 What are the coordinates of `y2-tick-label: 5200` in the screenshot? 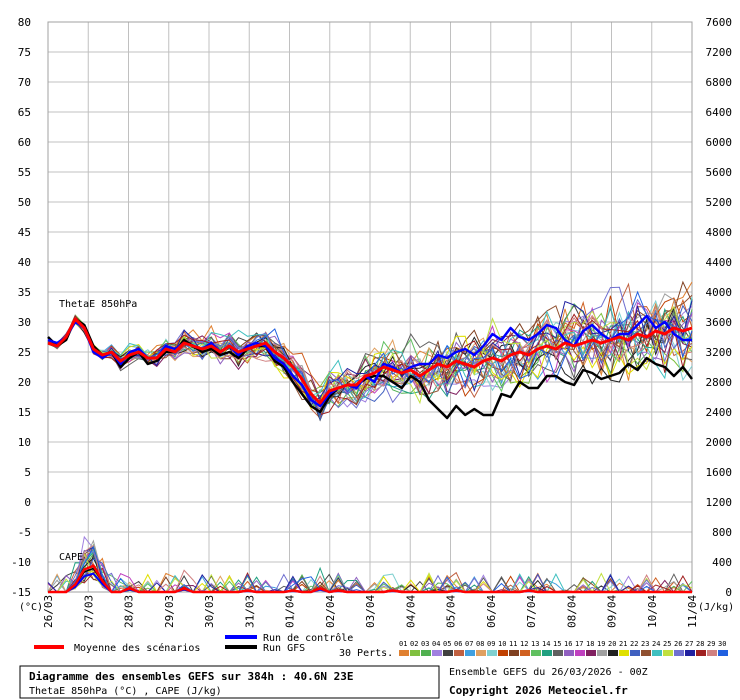 It's located at (719, 202).